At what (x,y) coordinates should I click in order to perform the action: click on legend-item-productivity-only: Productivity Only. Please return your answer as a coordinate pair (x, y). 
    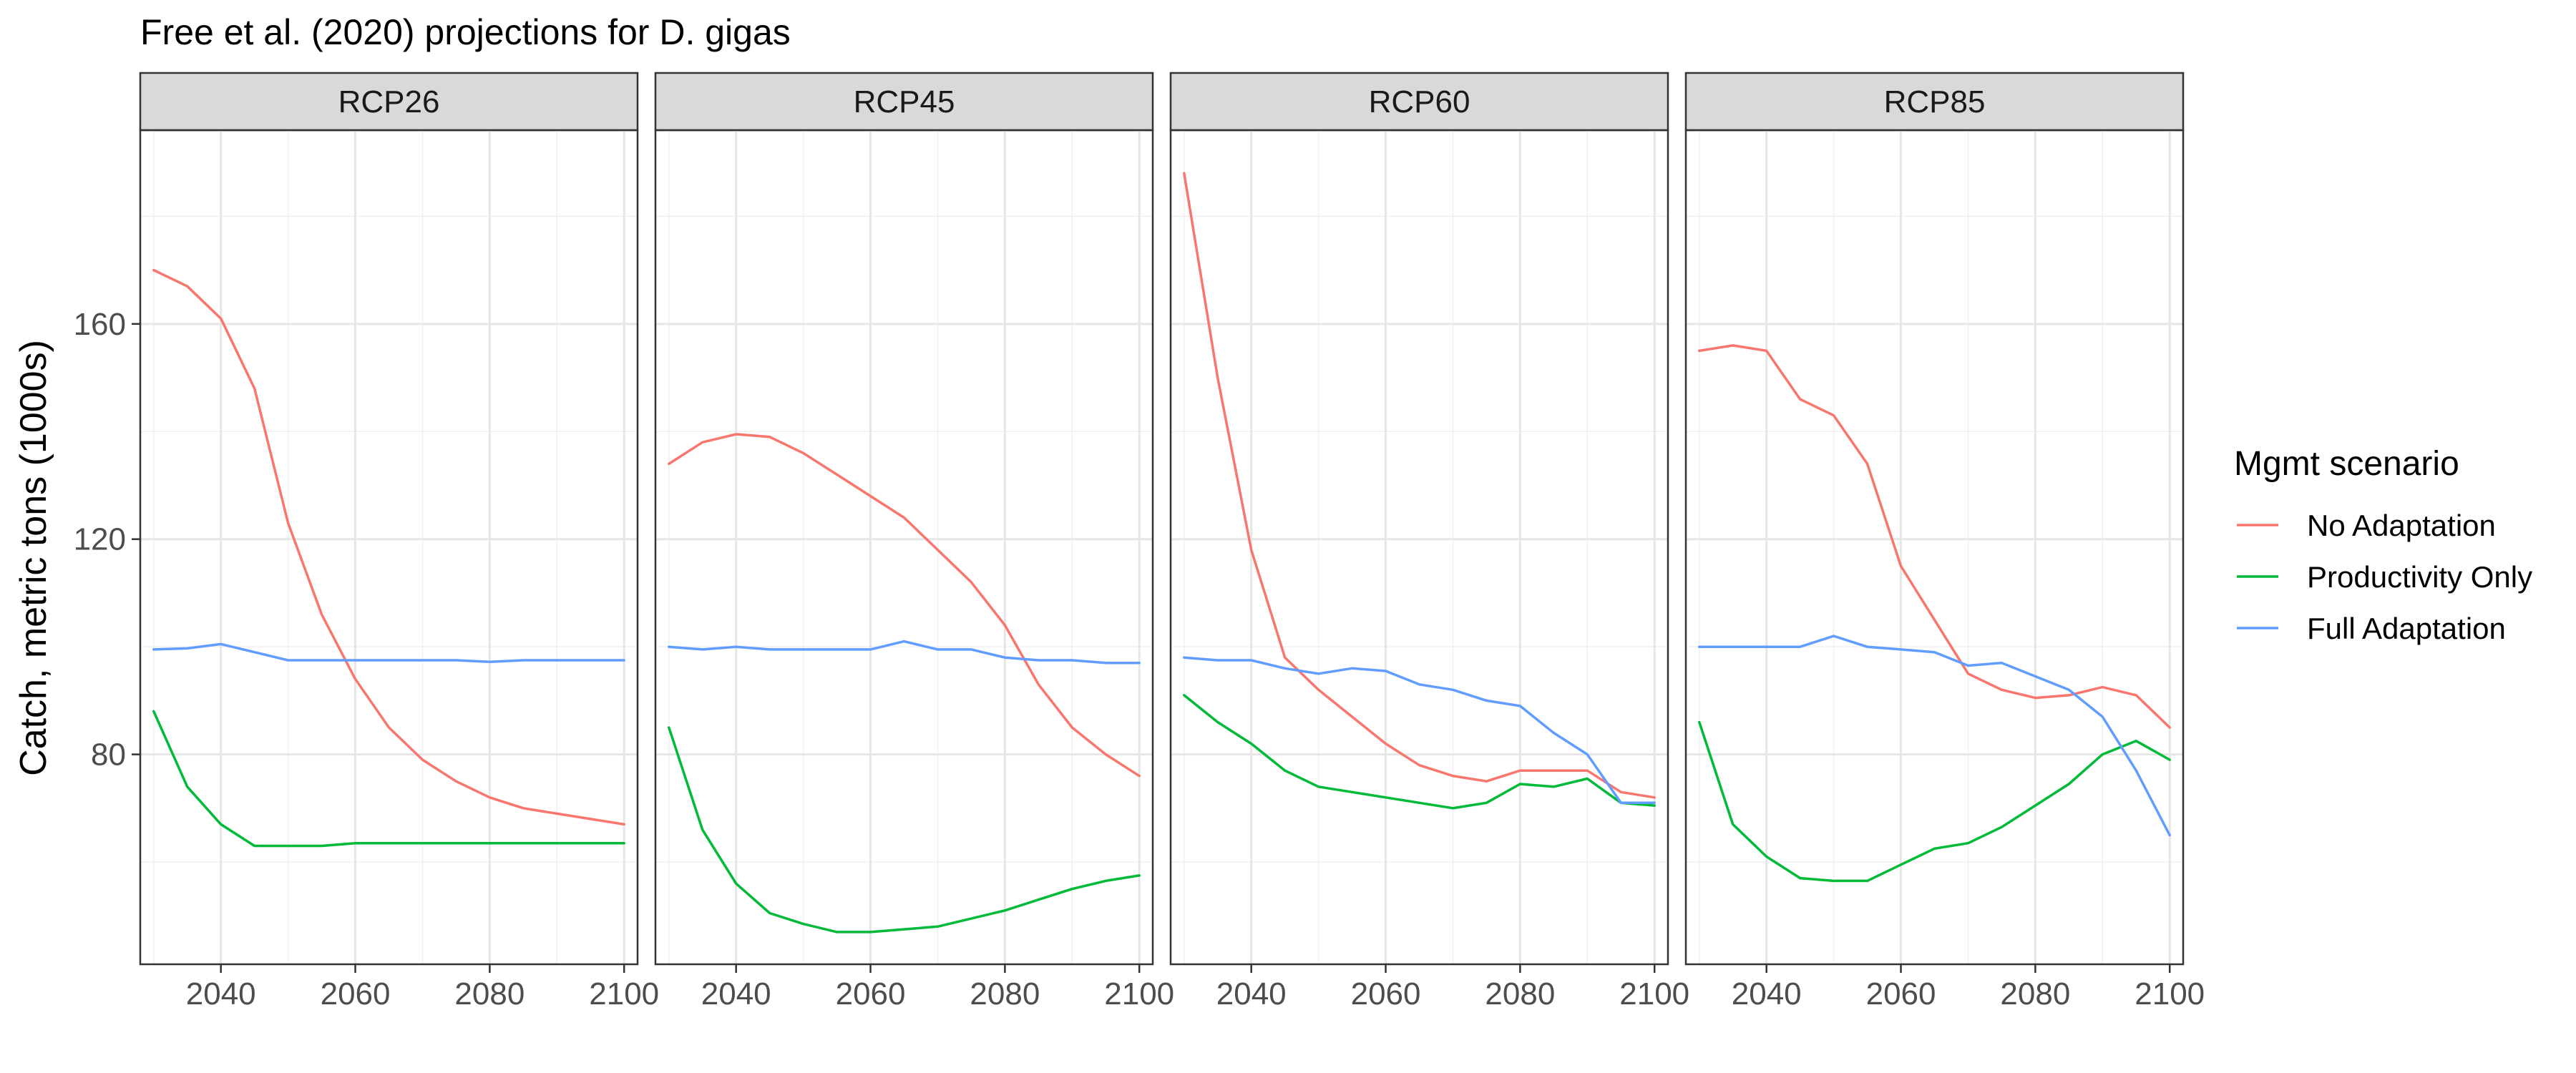
    Looking at the image, I should click on (2384, 577).